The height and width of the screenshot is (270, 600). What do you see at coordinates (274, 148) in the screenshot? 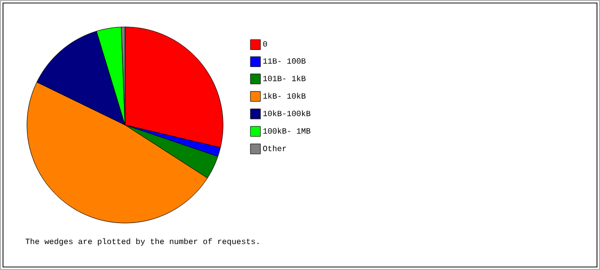
I see `legend-label: Other` at bounding box center [274, 148].